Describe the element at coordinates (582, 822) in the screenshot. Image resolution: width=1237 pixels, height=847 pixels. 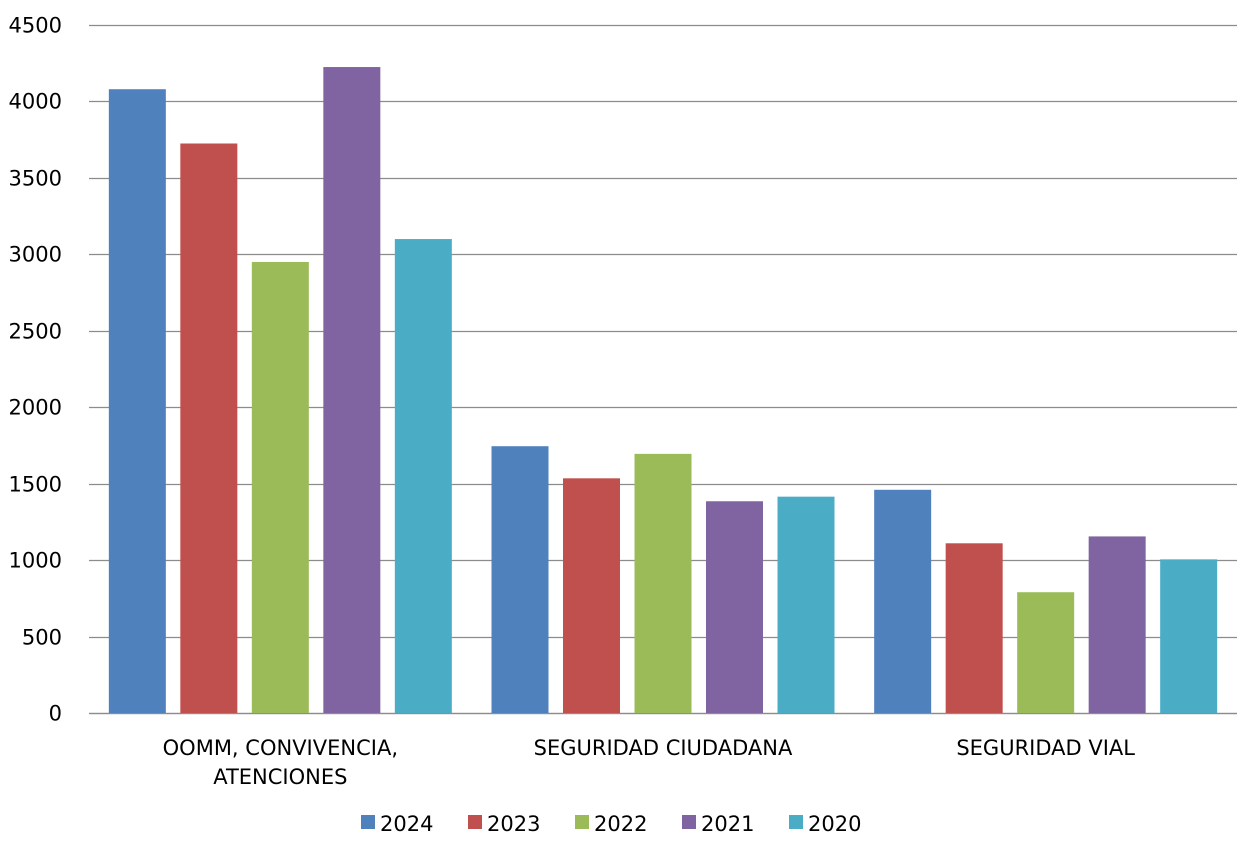
I see `legend-swatch-2022` at that location.